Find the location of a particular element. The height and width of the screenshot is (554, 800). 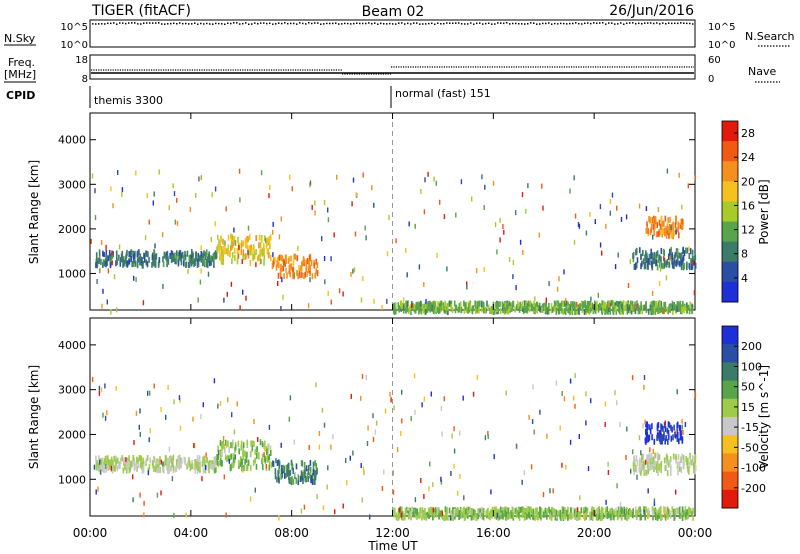

nave-tick-low: 0 is located at coordinates (711, 79).